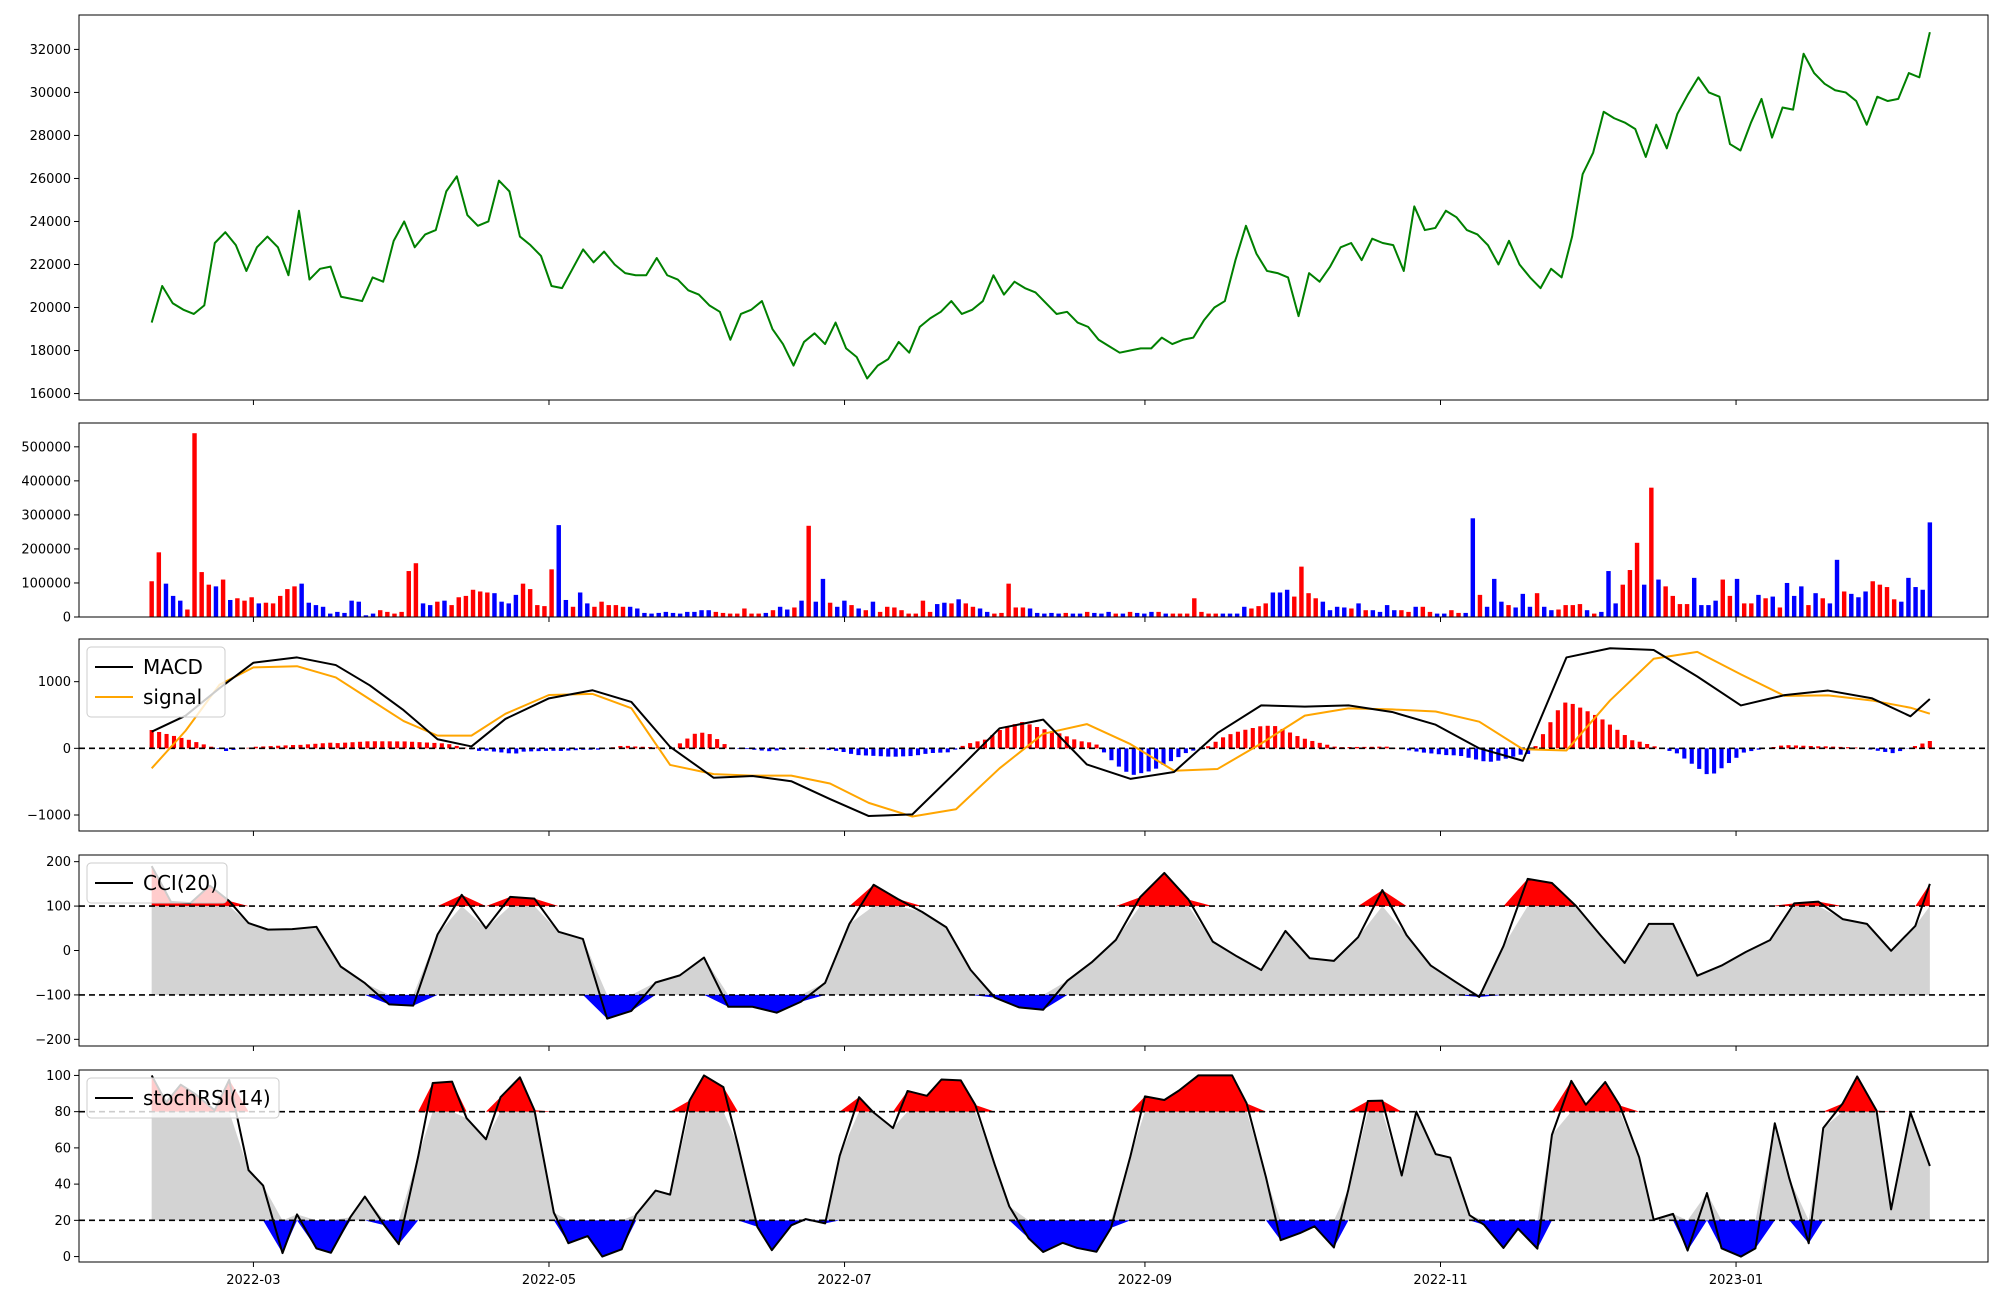 Image resolution: width=2000 pixels, height=1300 pixels. Describe the element at coordinates (253, 1280) in the screenshot. I see `x-axis-tick-label: 2022-03` at that location.